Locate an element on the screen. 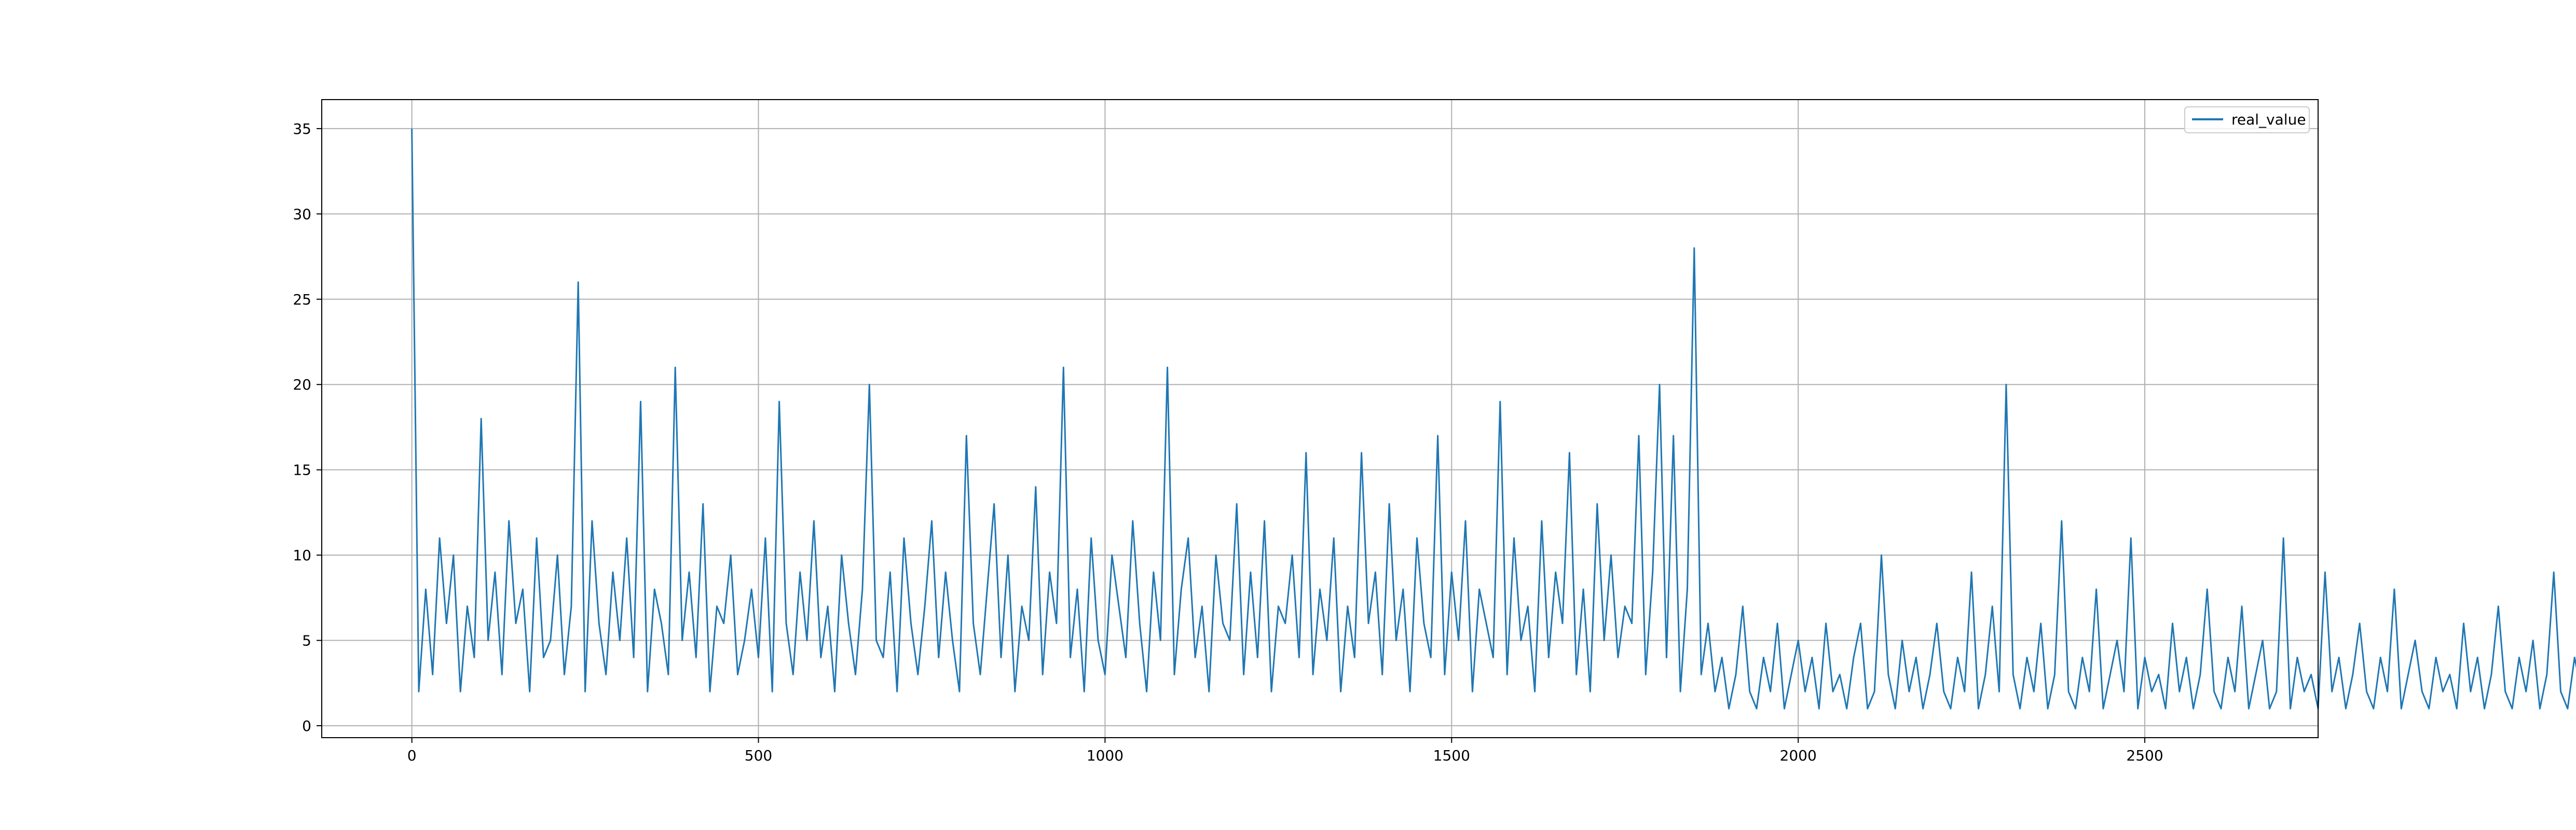  y-tick-label: 25 is located at coordinates (302, 300).